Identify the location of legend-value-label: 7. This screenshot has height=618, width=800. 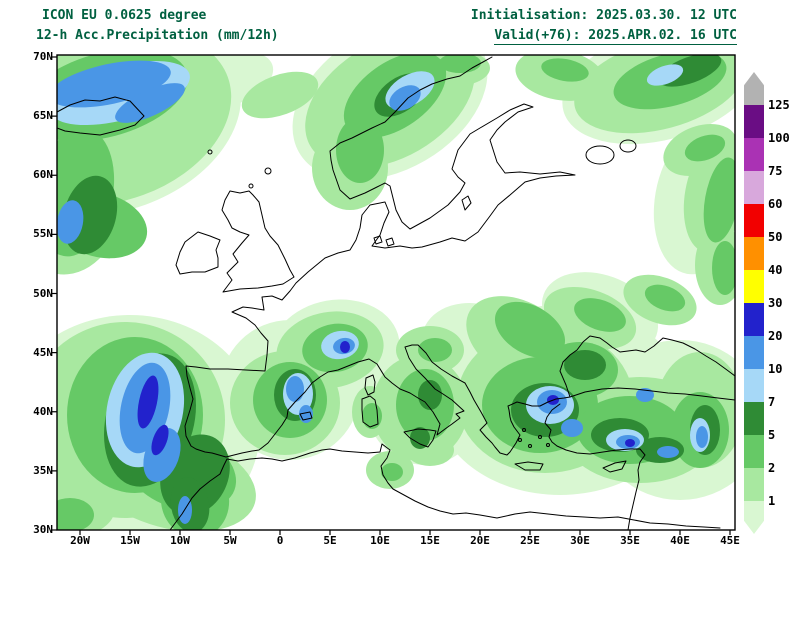
(772, 402).